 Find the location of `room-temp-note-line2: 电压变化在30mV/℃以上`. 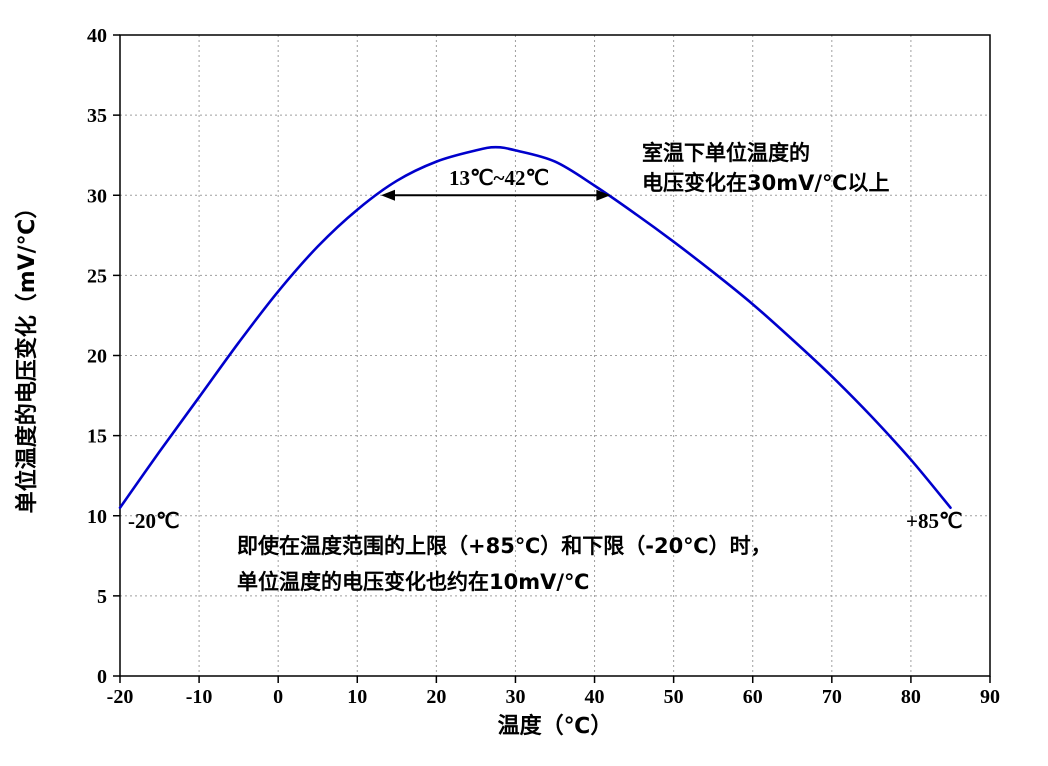

room-temp-note-line2: 电压变化在30mV/℃以上 is located at coordinates (765, 183).